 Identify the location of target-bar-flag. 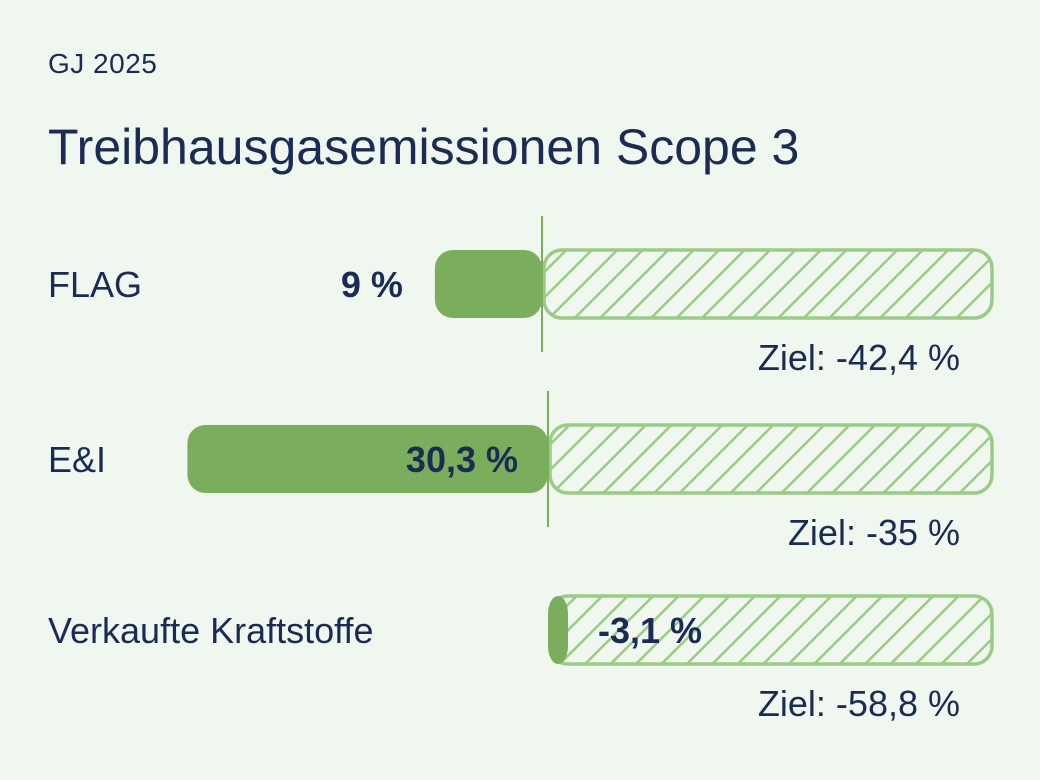
(768, 284).